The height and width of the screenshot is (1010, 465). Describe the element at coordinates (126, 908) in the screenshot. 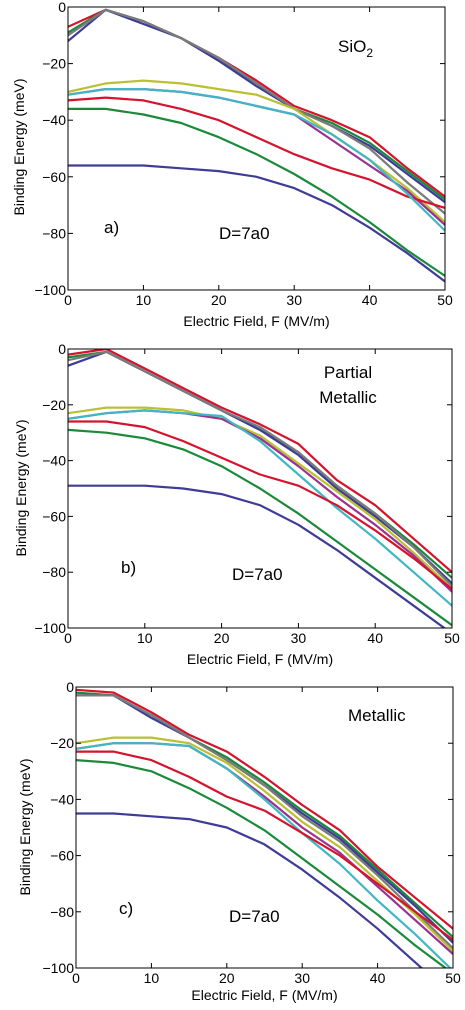

I see `panel-label: c)` at that location.